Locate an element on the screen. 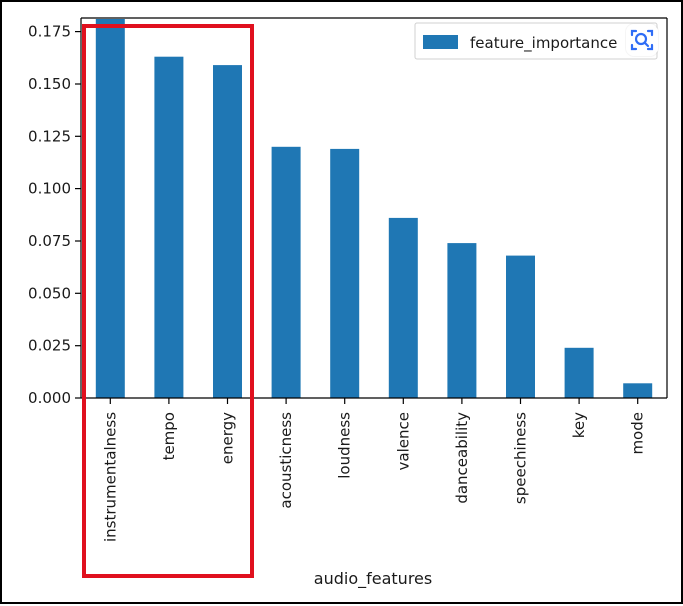 This screenshot has width=683, height=606. y-tick-label: 0.050 is located at coordinates (49, 293).